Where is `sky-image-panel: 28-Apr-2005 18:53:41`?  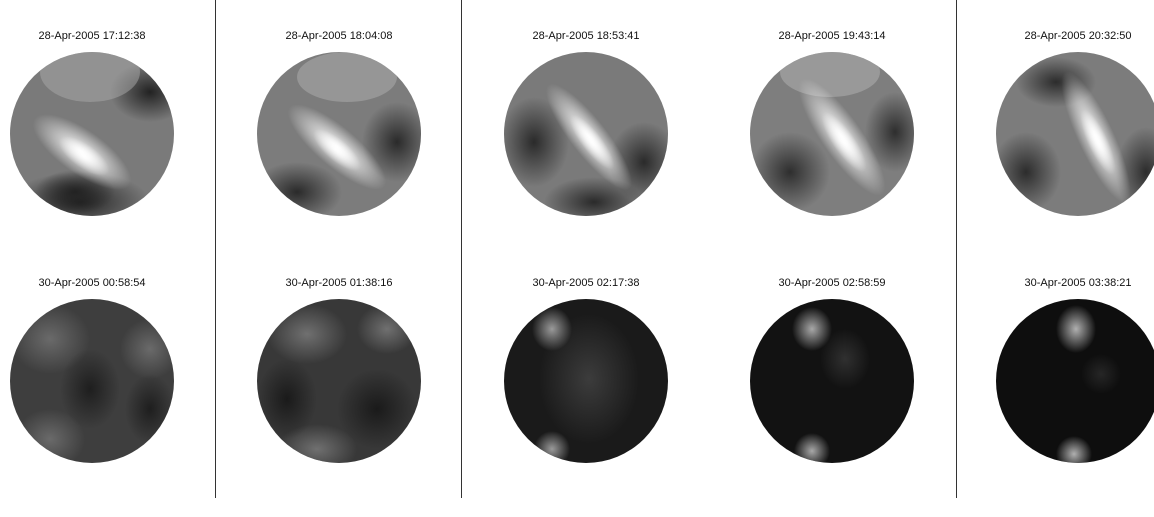
sky-image-panel: 28-Apr-2005 18:53:41 is located at coordinates (586, 150).